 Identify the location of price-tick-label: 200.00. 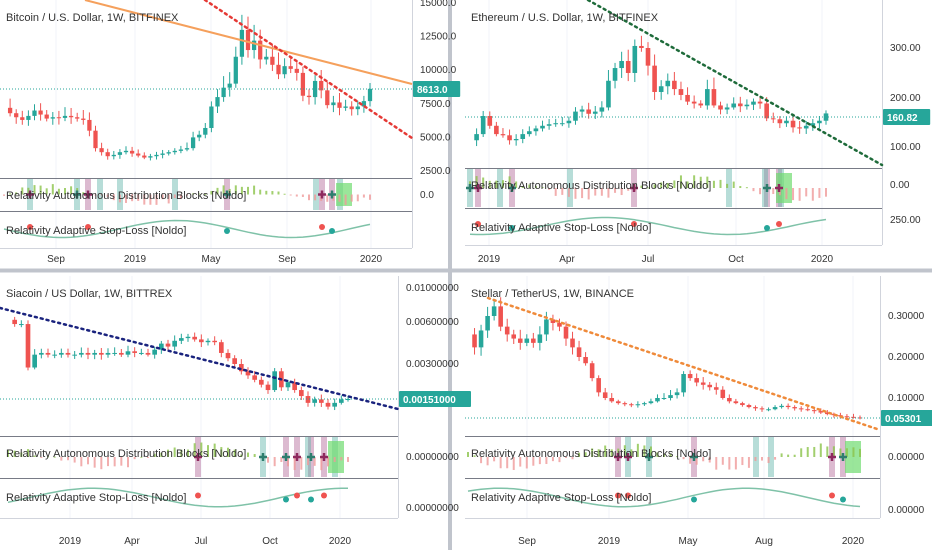
(905, 98).